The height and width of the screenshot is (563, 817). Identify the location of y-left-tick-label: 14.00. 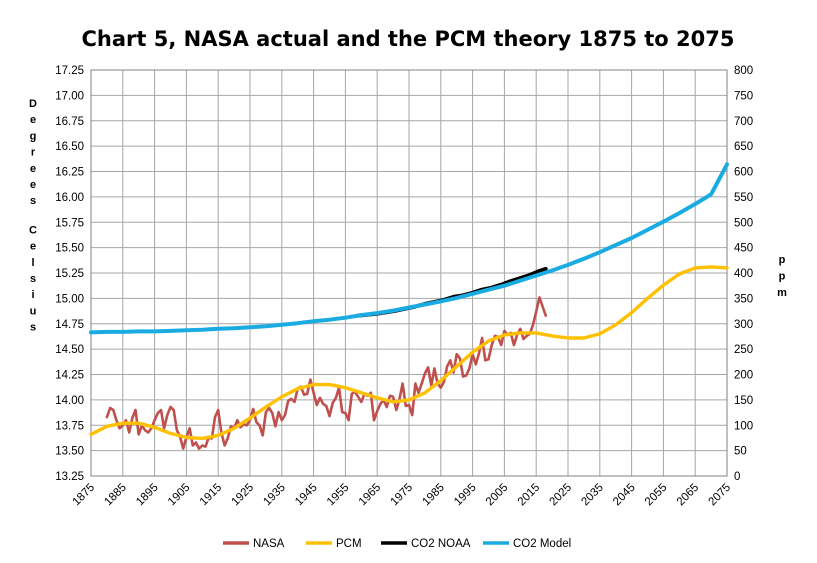
(69, 401).